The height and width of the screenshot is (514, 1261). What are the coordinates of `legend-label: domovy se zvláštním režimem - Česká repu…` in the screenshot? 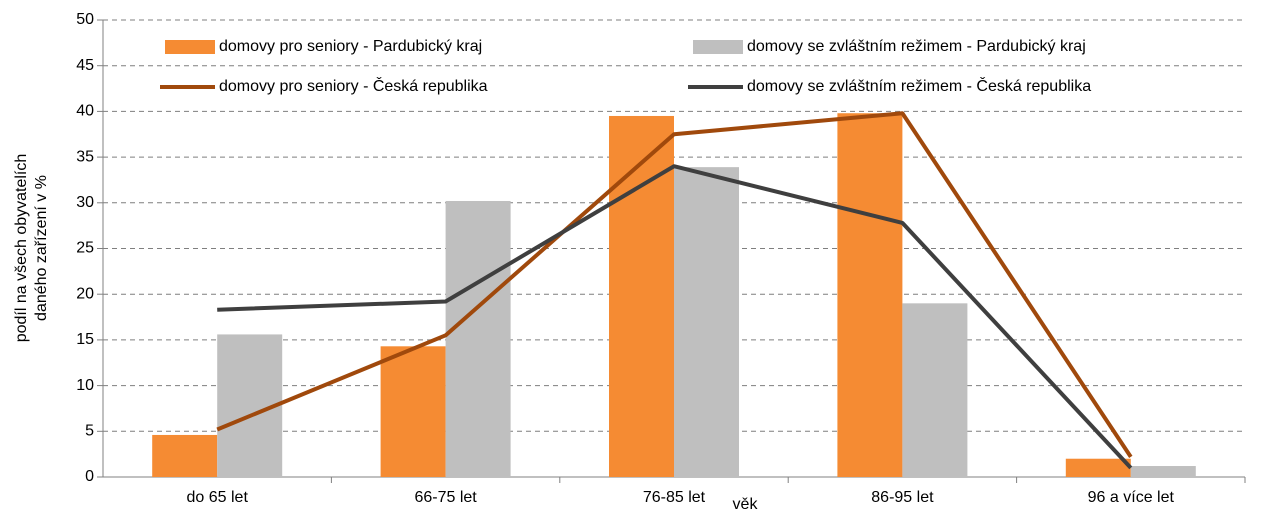 It's located at (919, 85).